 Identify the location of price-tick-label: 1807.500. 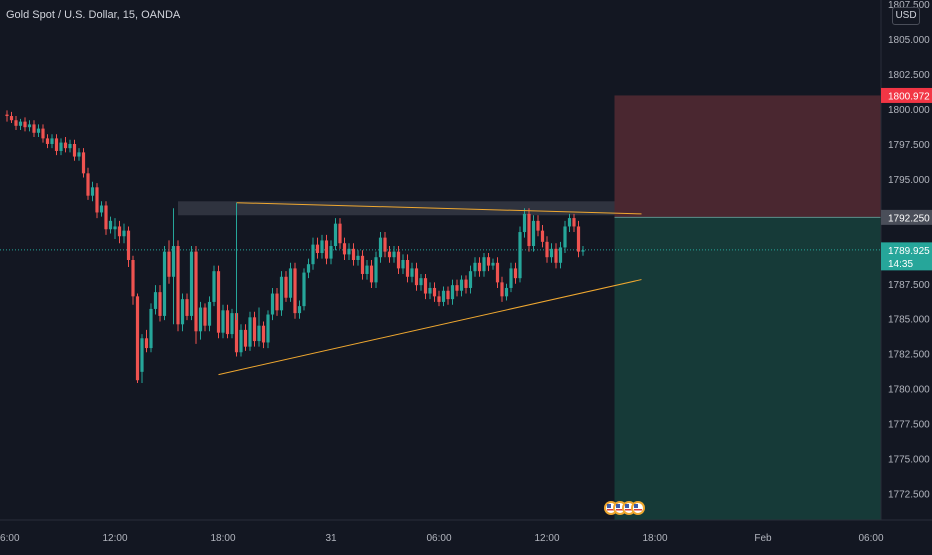
(909, 5).